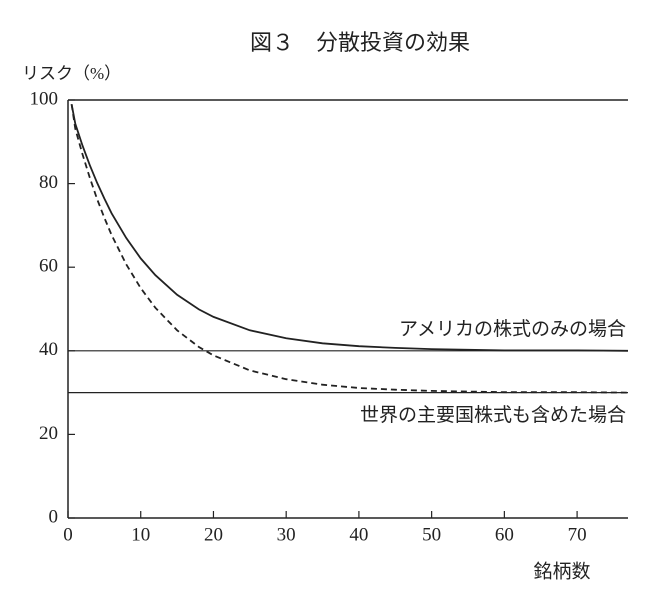 This screenshot has width=669, height=605. Describe the element at coordinates (48, 349) in the screenshot. I see `y-tick-label: 40` at that location.